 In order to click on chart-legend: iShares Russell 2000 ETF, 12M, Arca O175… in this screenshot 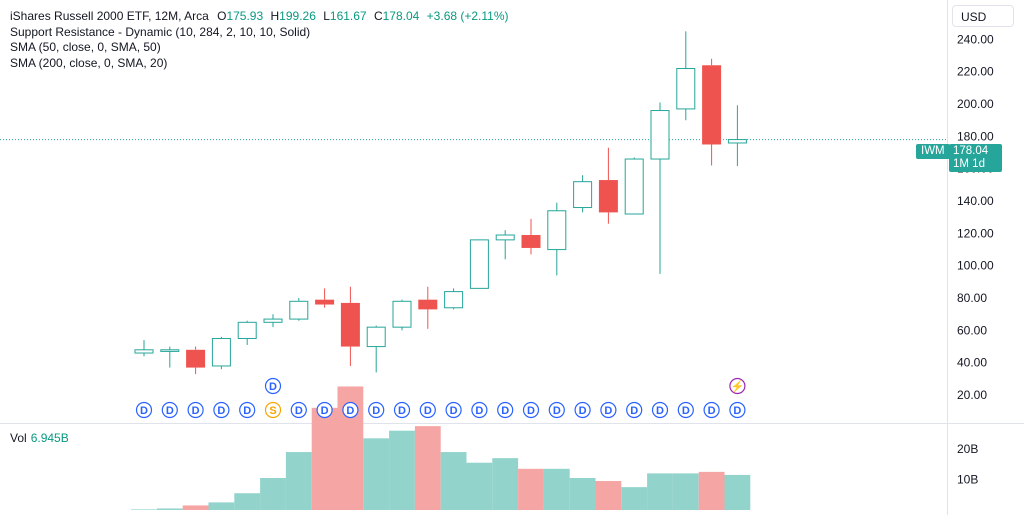, I will do `click(259, 40)`.